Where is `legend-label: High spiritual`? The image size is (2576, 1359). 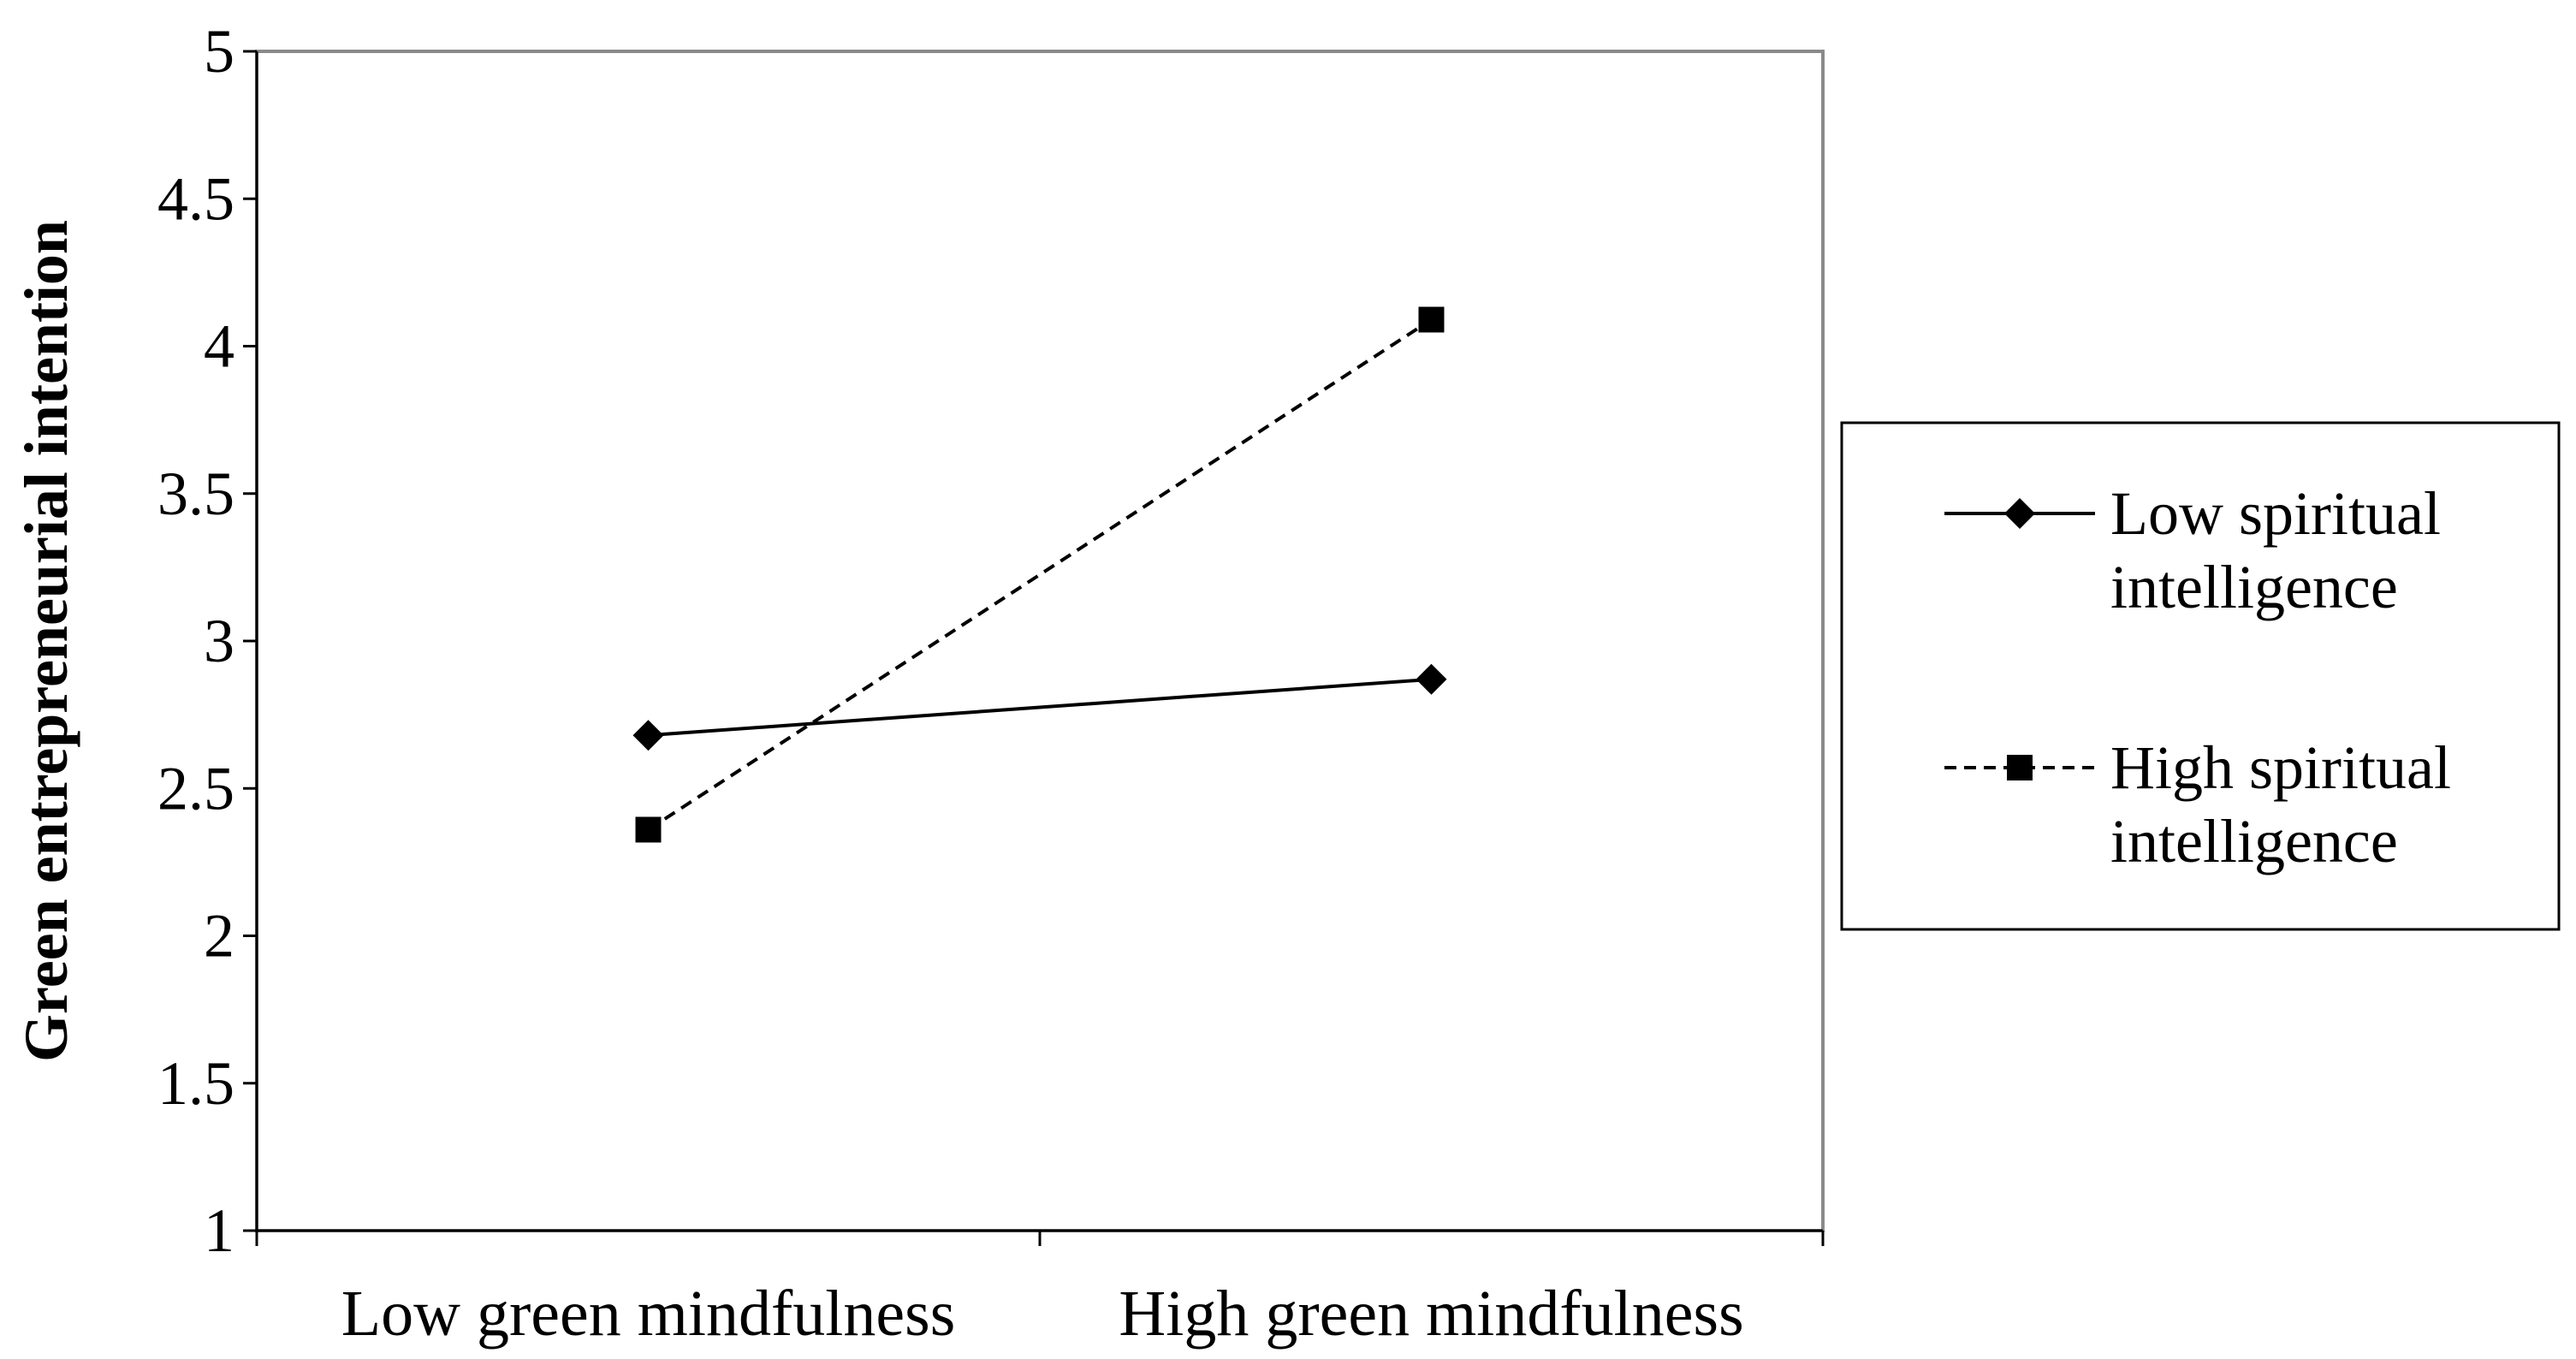 legend-label: High spiritual is located at coordinates (2280, 767).